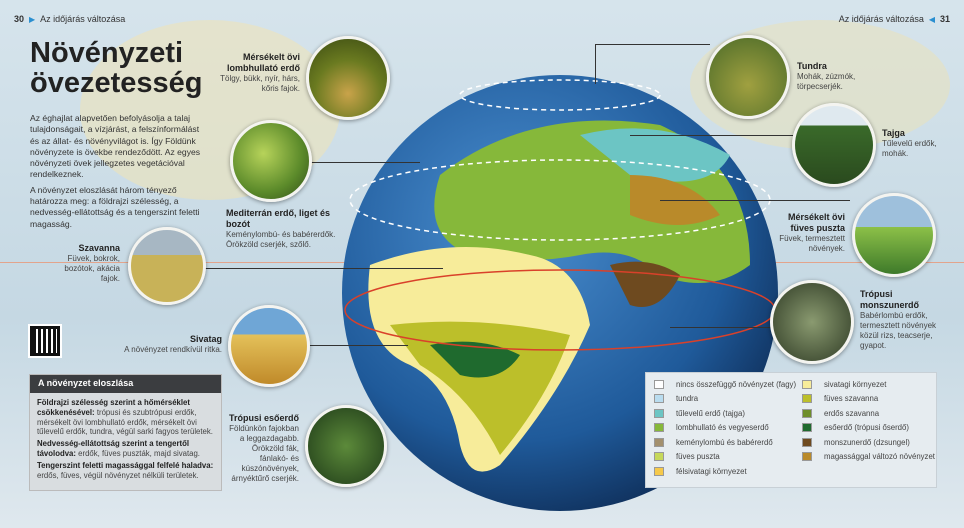  I want to click on photo-mediterranean, so click(271, 161).